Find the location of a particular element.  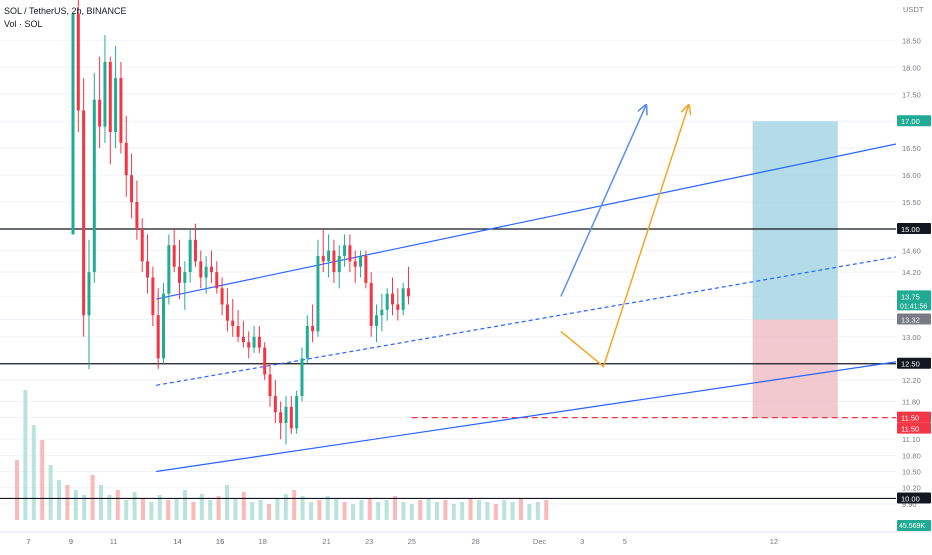

y-tick-label: 18.00 is located at coordinates (911, 67).